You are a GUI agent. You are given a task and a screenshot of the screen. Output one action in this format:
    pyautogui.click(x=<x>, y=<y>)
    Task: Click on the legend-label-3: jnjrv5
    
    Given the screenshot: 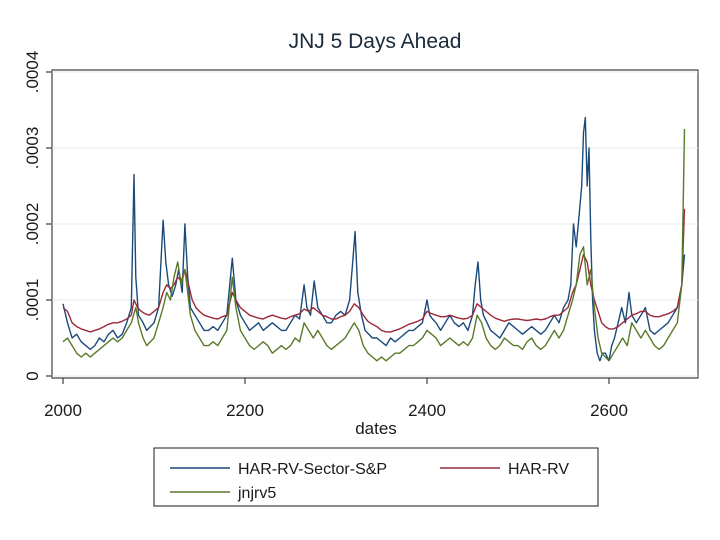 What is the action you would take?
    pyautogui.click(x=256, y=493)
    